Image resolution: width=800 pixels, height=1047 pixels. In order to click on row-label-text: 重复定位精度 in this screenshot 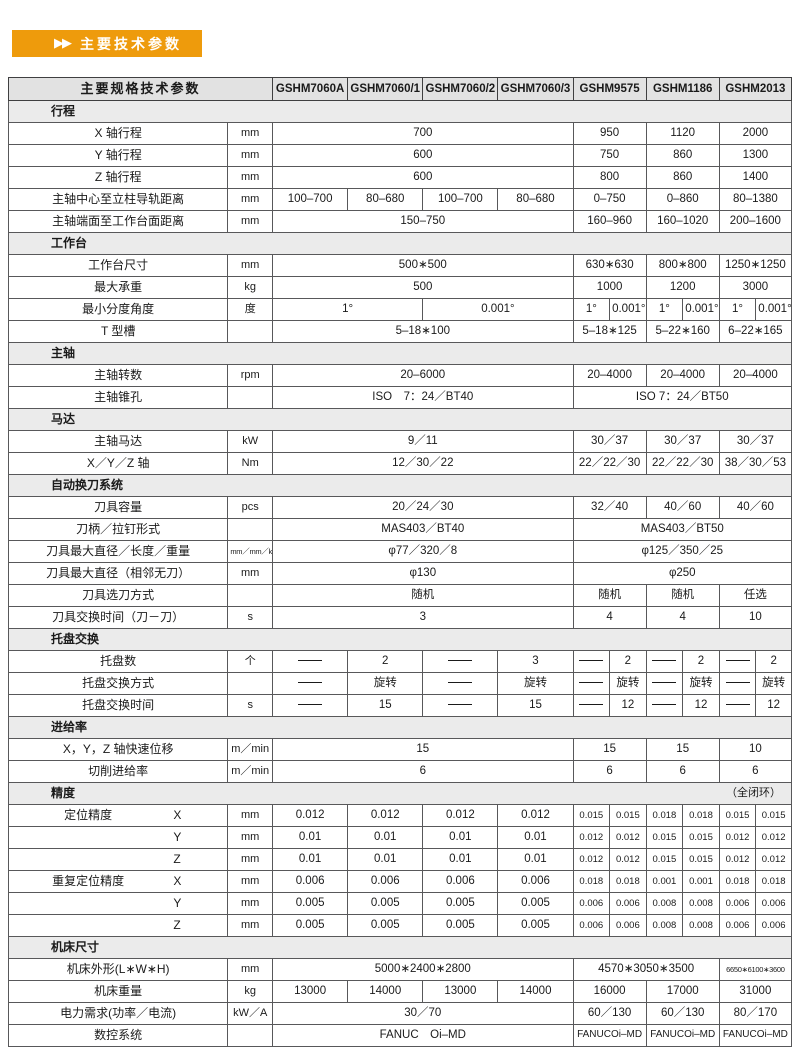, I will do `click(88, 881)`.